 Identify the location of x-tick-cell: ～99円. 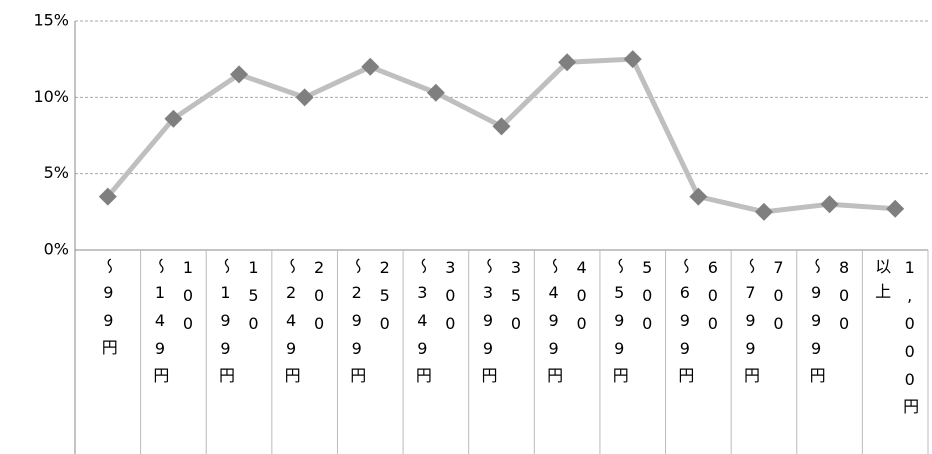
(108, 356).